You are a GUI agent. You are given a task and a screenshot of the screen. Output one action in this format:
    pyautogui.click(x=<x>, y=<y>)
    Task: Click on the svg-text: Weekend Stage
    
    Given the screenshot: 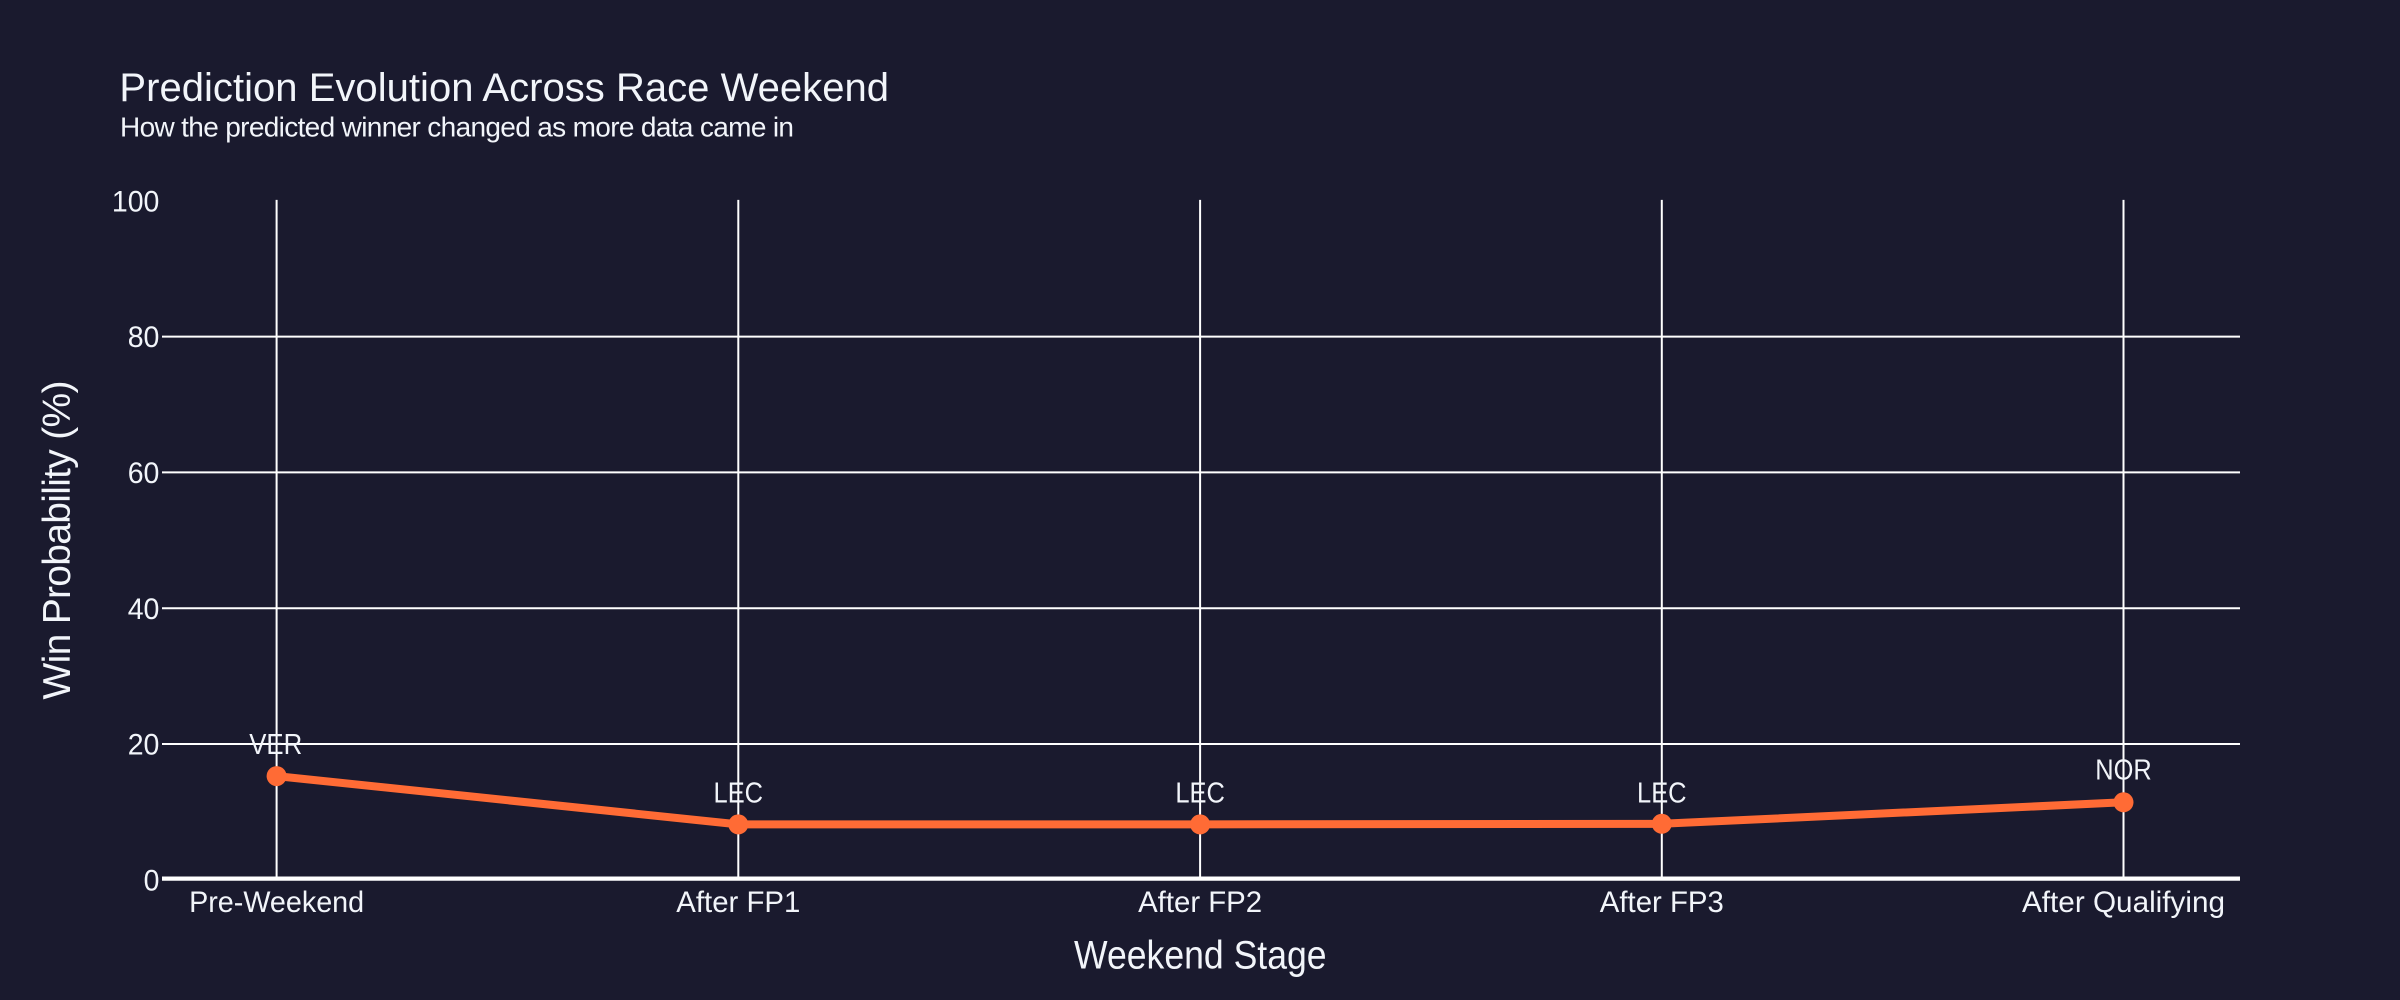 What is the action you would take?
    pyautogui.click(x=1200, y=956)
    